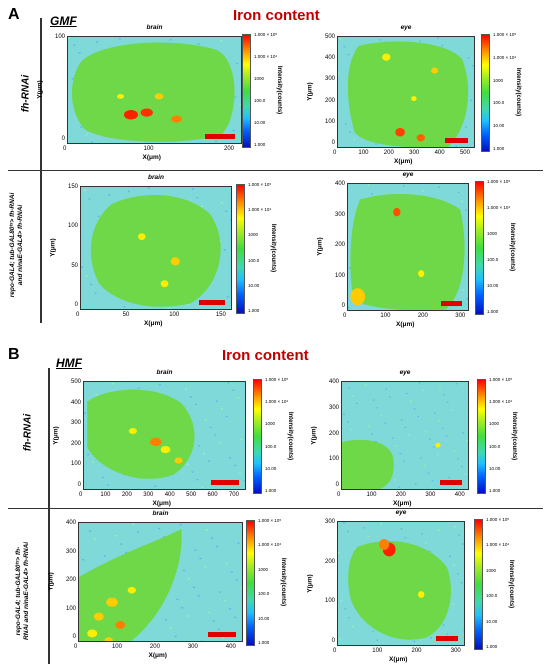  Describe the element at coordinates (240, 249) in the screenshot. I see `colorbar` at that location.